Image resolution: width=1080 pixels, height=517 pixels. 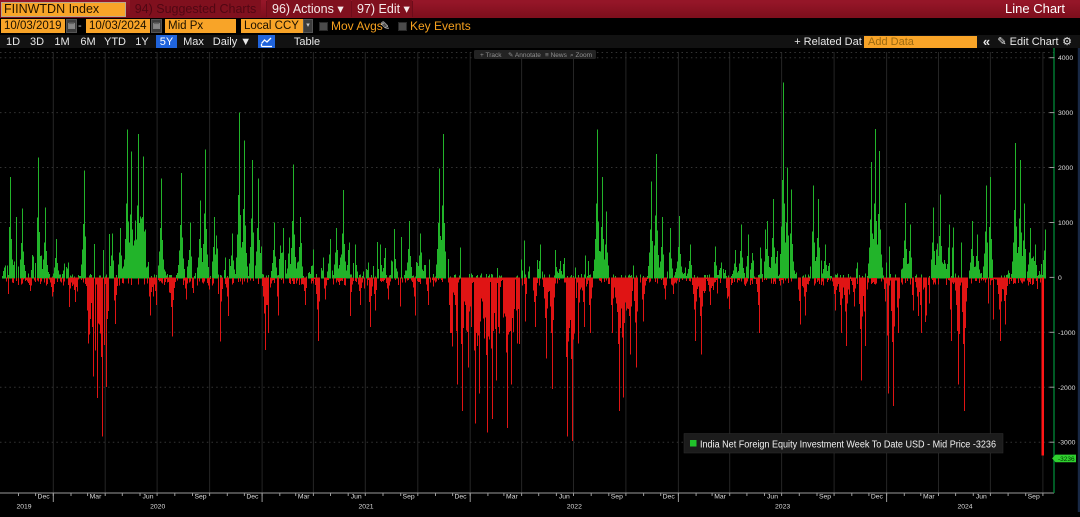 What do you see at coordinates (782, 507) in the screenshot?
I see `svg-text: 2023` at bounding box center [782, 507].